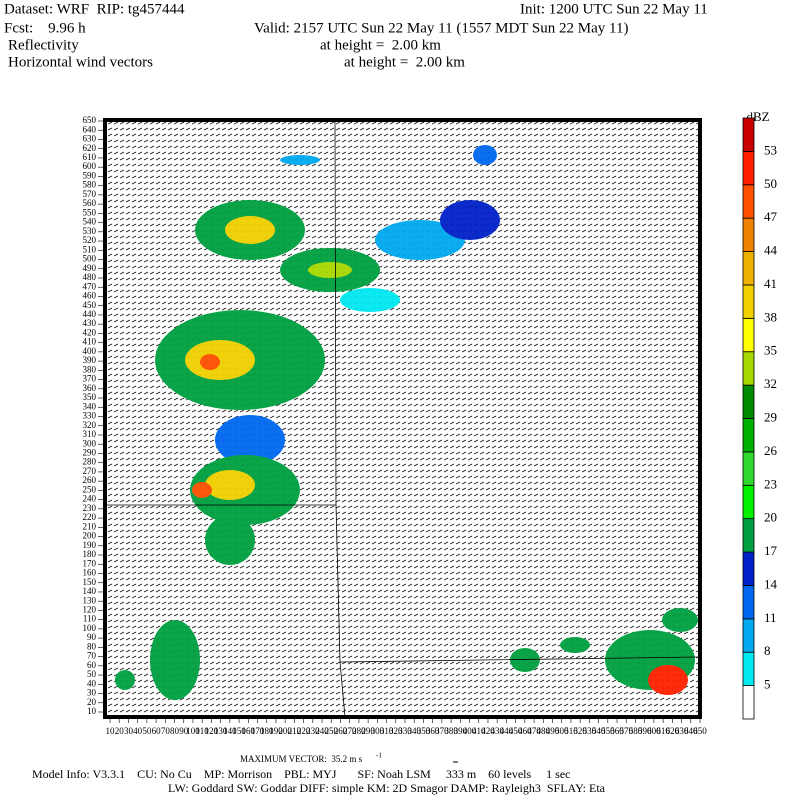  Describe the element at coordinates (767, 684) in the screenshot. I see `colorbar-label: 5` at that location.